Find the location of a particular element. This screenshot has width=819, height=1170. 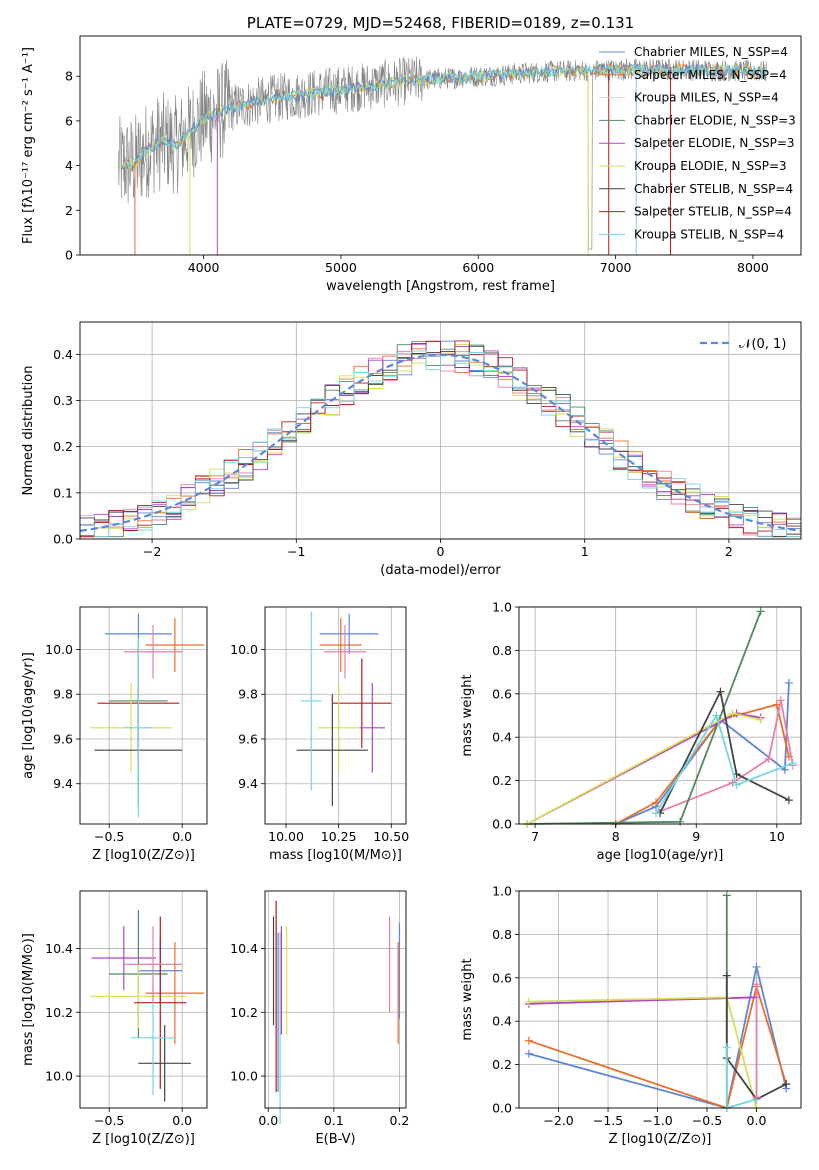

legend-entry: Salpeter ELODIE, N_SSP=3 is located at coordinates (714, 143).